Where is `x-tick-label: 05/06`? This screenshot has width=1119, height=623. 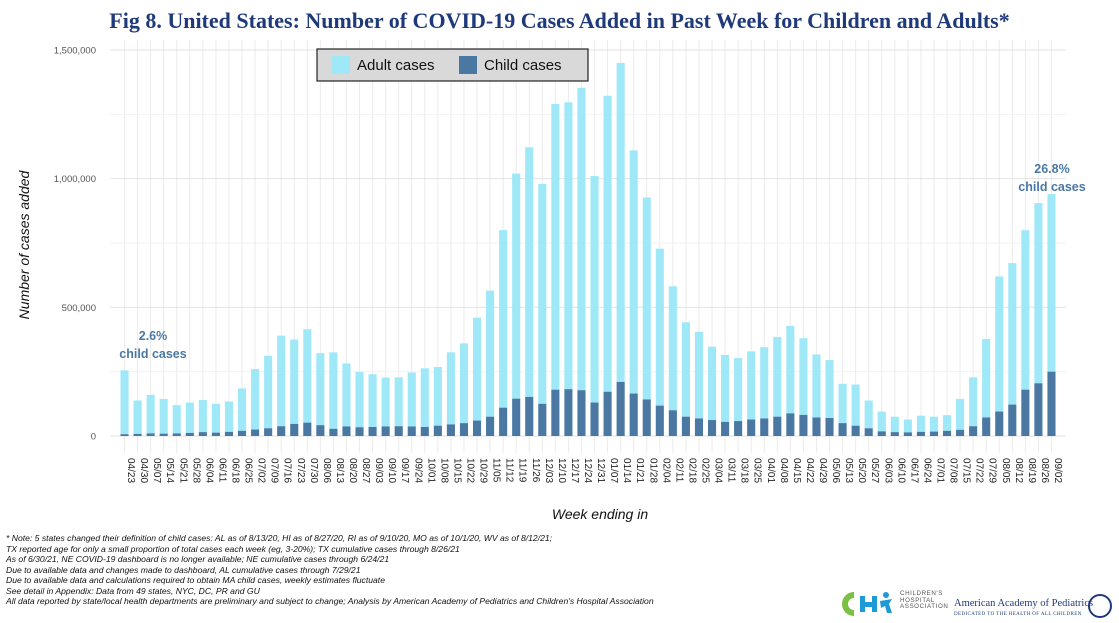 x-tick-label: 05/06 is located at coordinates (835, 470).